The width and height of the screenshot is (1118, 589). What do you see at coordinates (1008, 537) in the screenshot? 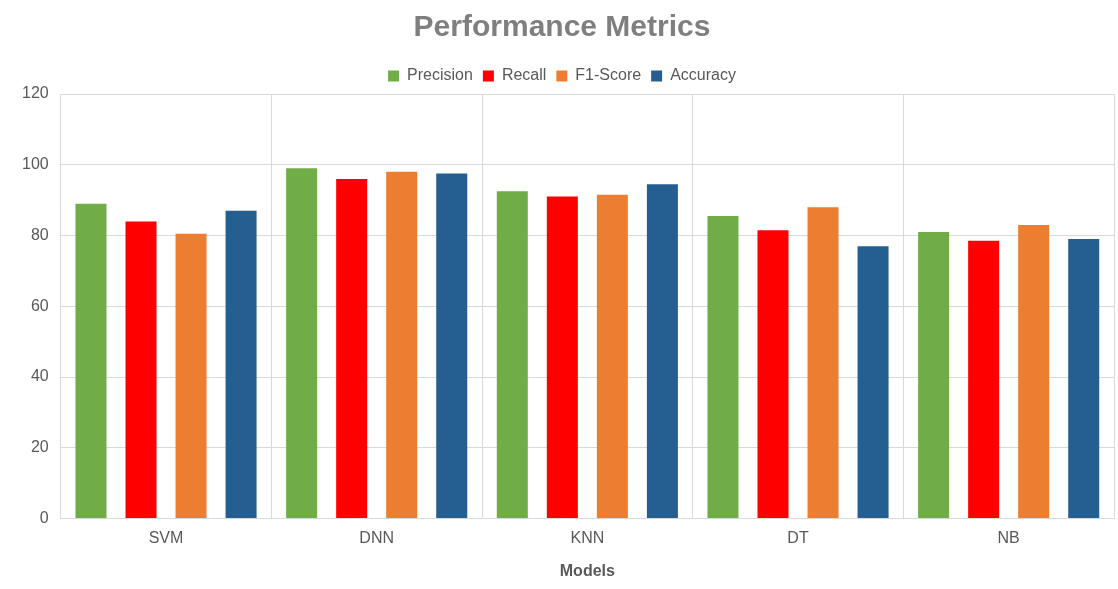
I see `x-tick-label: NB` at bounding box center [1008, 537].